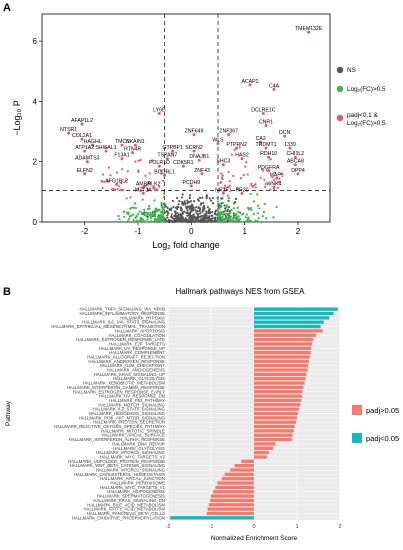  What do you see at coordinates (339, 527) in the screenshot?
I see `x-tick-label: 2` at bounding box center [339, 527].